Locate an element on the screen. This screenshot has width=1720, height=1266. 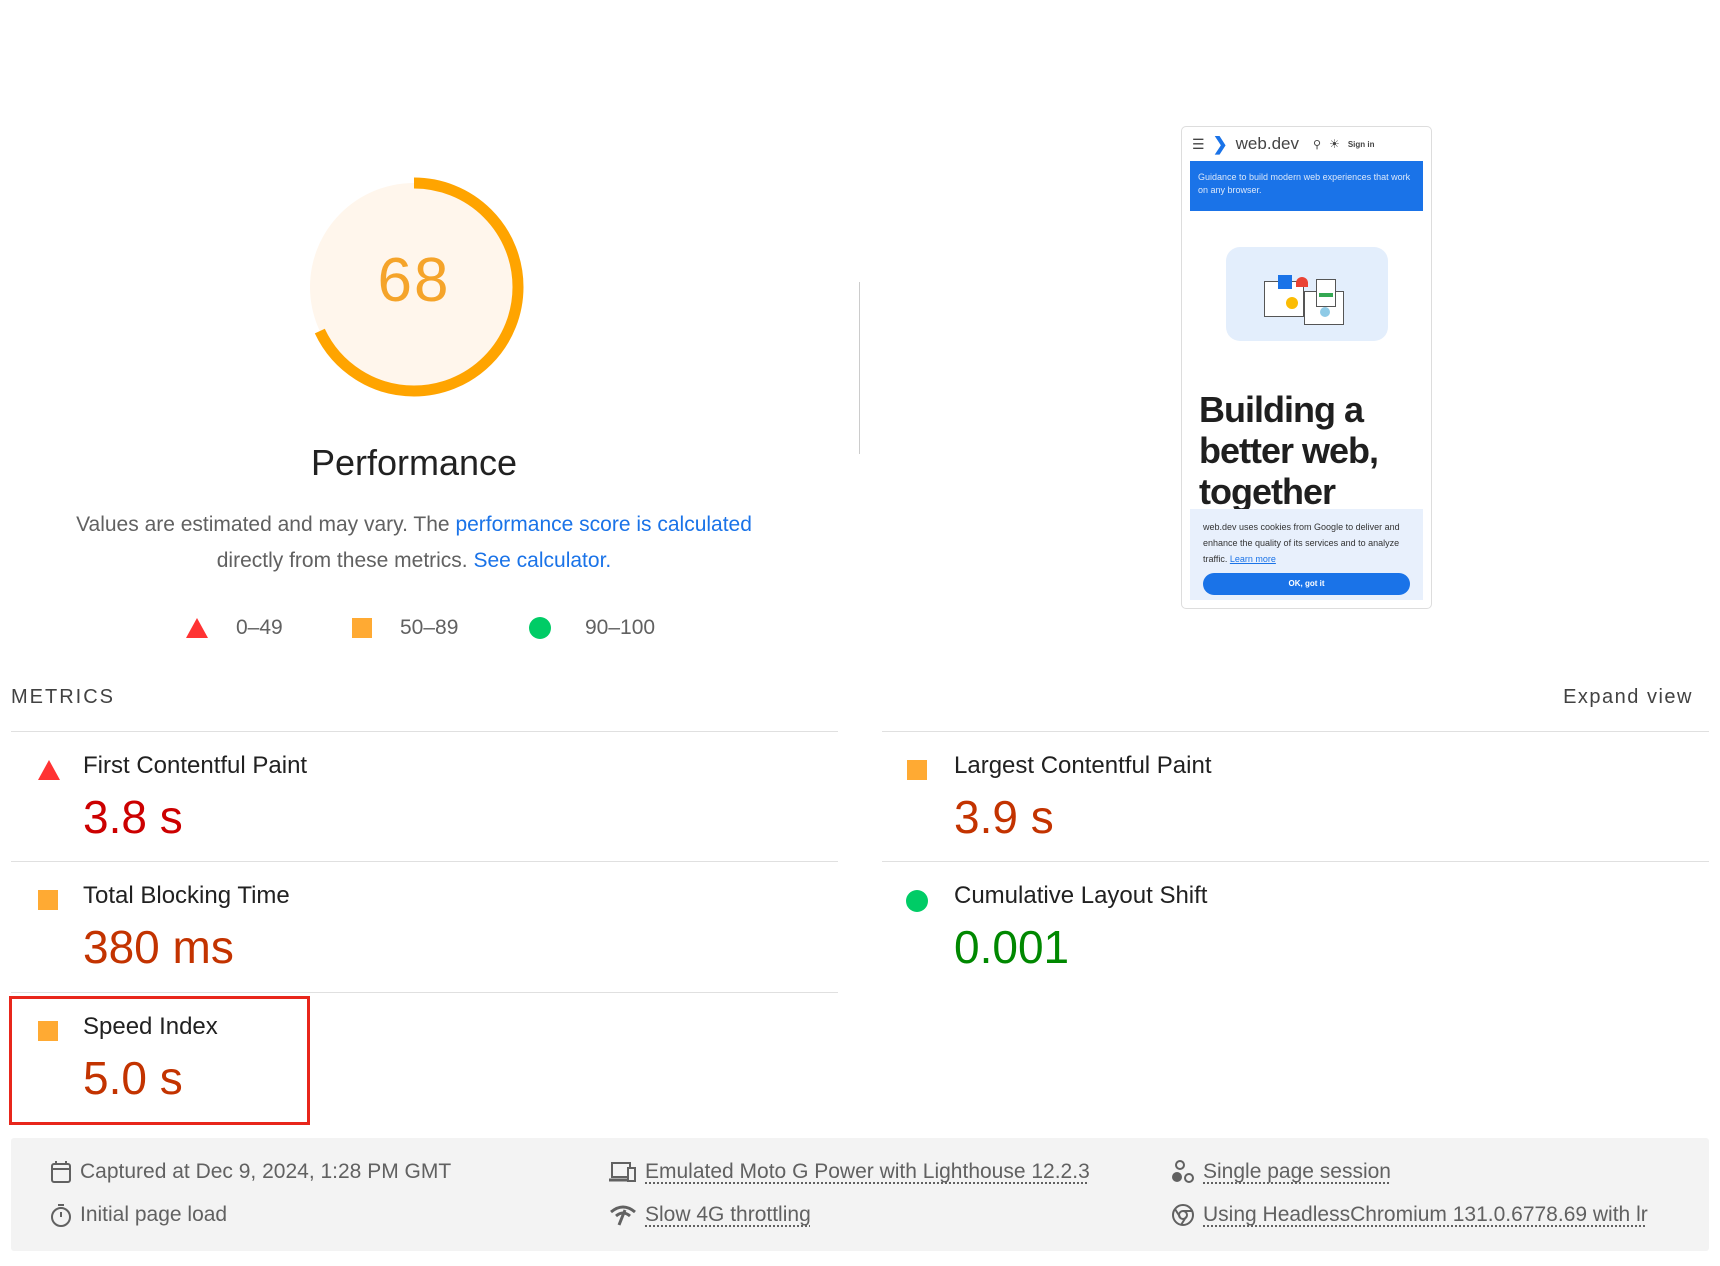
legend-fail: 0–49 is located at coordinates (234, 628).